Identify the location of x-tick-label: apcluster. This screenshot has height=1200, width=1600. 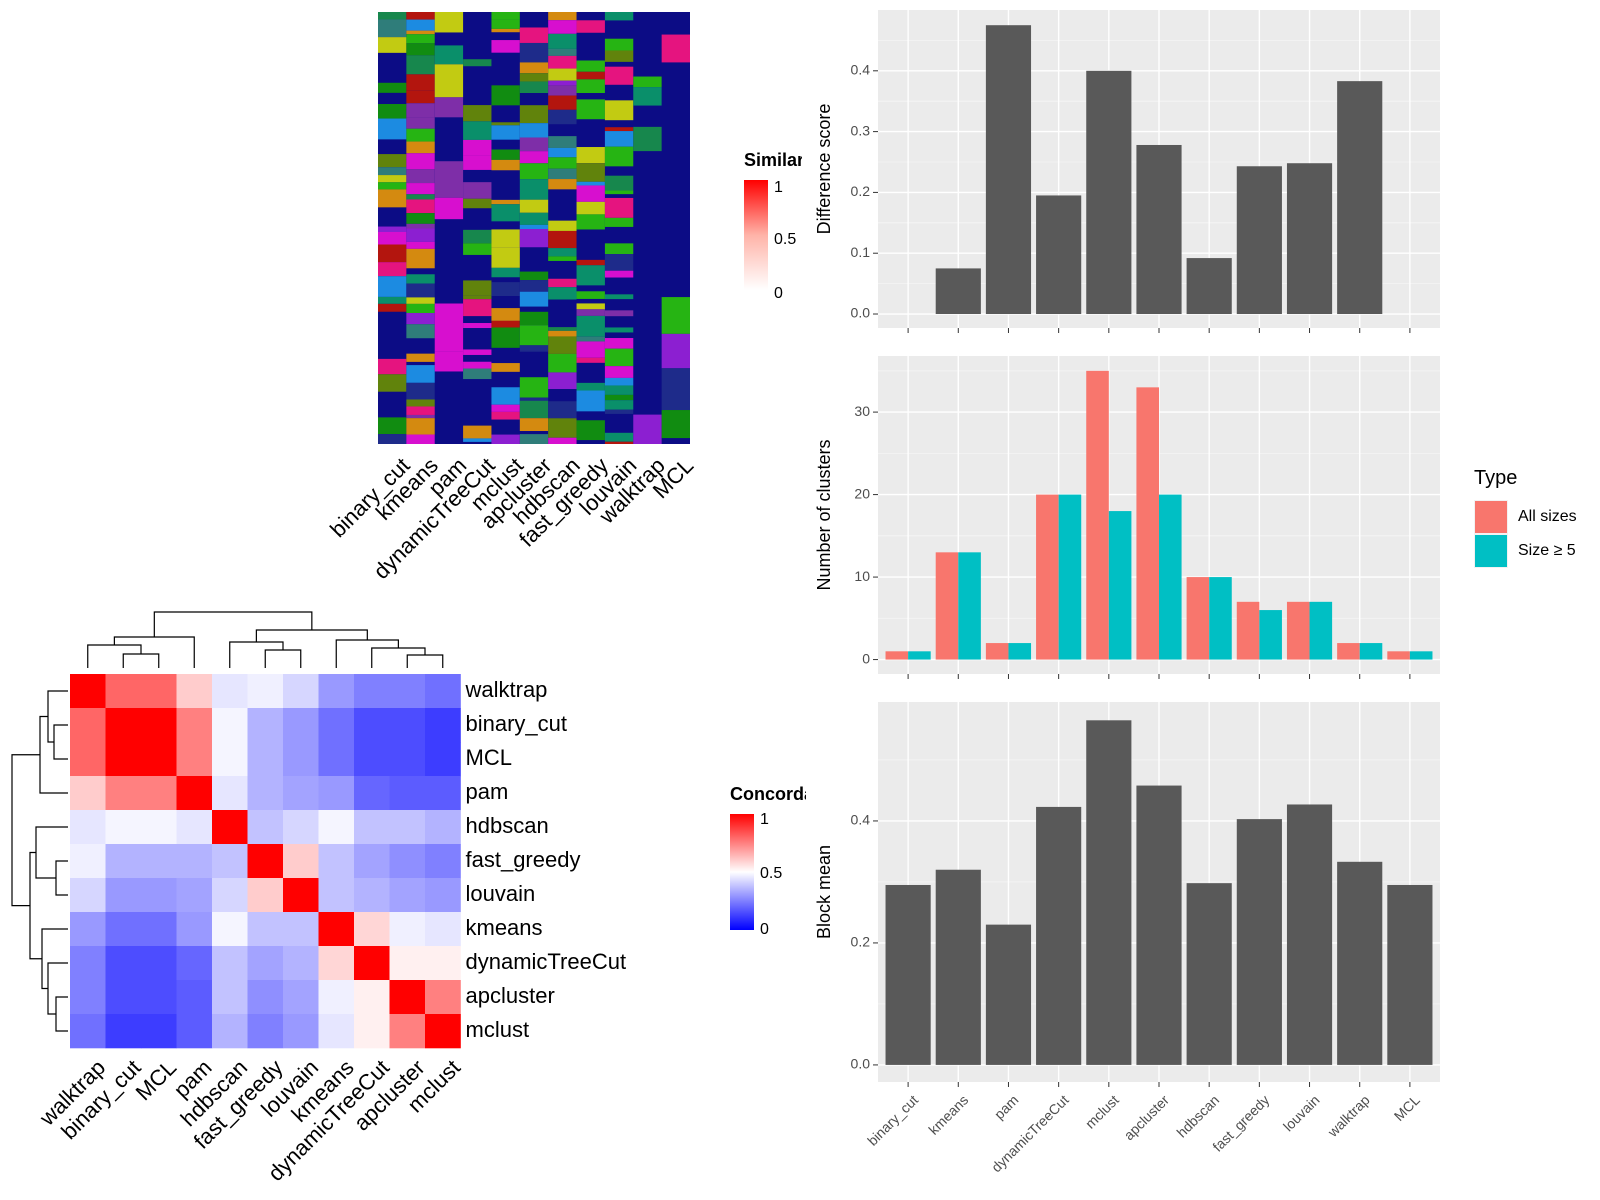
(1147, 1118).